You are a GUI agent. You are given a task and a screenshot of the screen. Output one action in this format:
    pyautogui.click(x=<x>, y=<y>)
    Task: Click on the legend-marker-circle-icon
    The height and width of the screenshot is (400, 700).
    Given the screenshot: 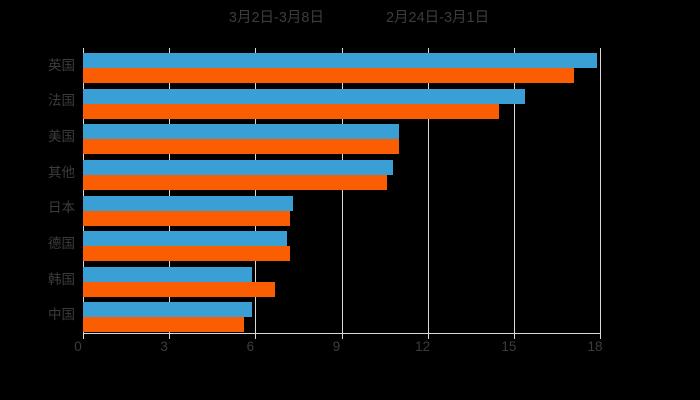 What is the action you would take?
    pyautogui.click(x=216, y=18)
    